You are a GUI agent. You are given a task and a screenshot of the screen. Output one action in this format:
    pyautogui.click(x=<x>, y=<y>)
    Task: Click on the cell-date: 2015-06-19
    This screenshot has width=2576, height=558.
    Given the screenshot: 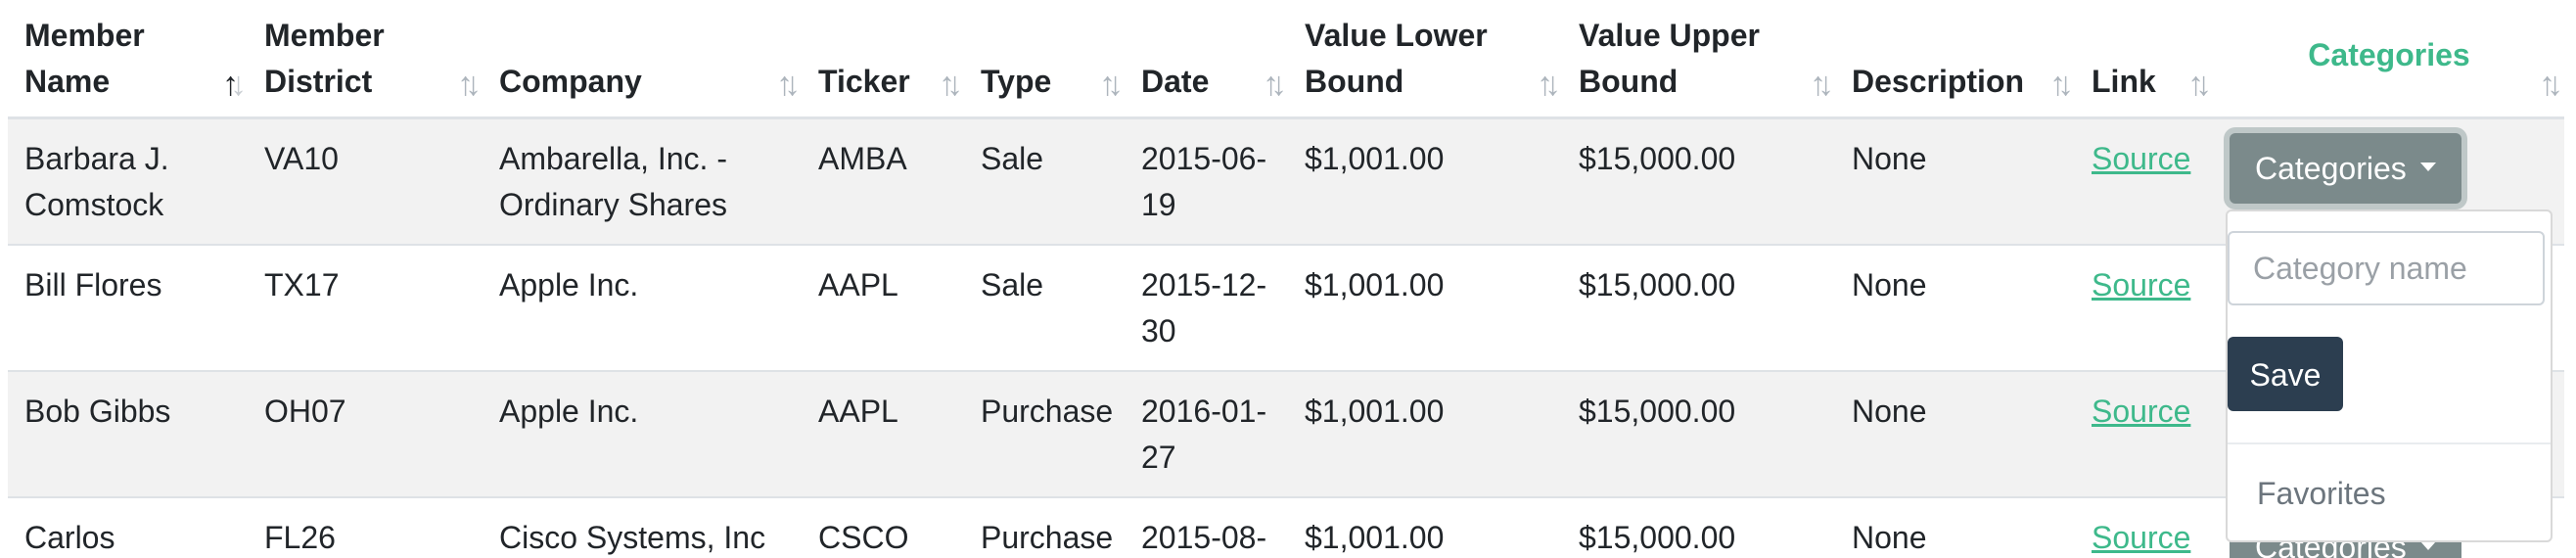 What is the action you would take?
    pyautogui.click(x=1206, y=180)
    